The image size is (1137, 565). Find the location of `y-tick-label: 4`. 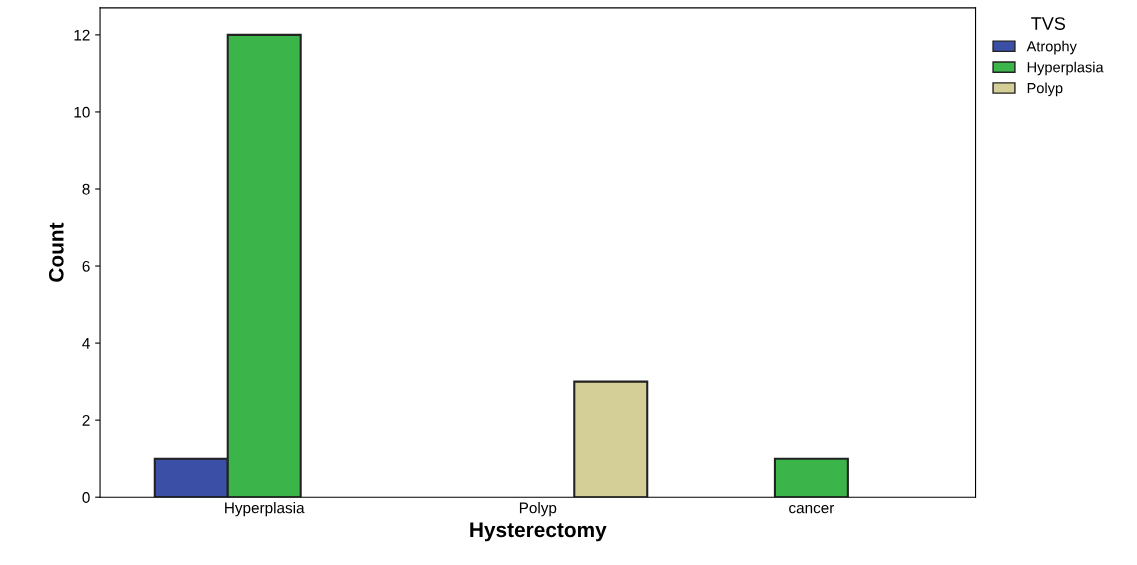

y-tick-label: 4 is located at coordinates (86, 343).